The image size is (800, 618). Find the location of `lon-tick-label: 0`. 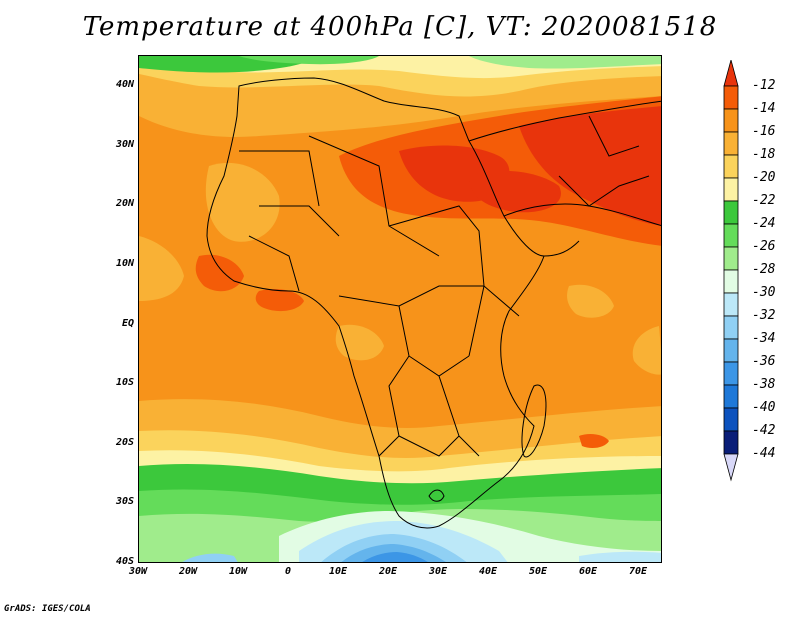

lon-tick-label: 0 is located at coordinates (288, 571).